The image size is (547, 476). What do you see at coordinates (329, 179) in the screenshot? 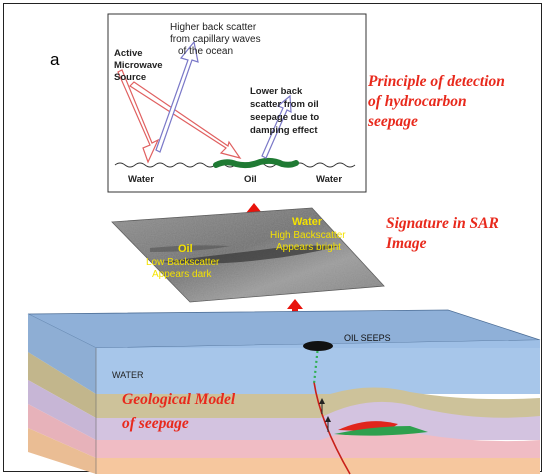
I see `water-right-label: Water` at bounding box center [329, 179].